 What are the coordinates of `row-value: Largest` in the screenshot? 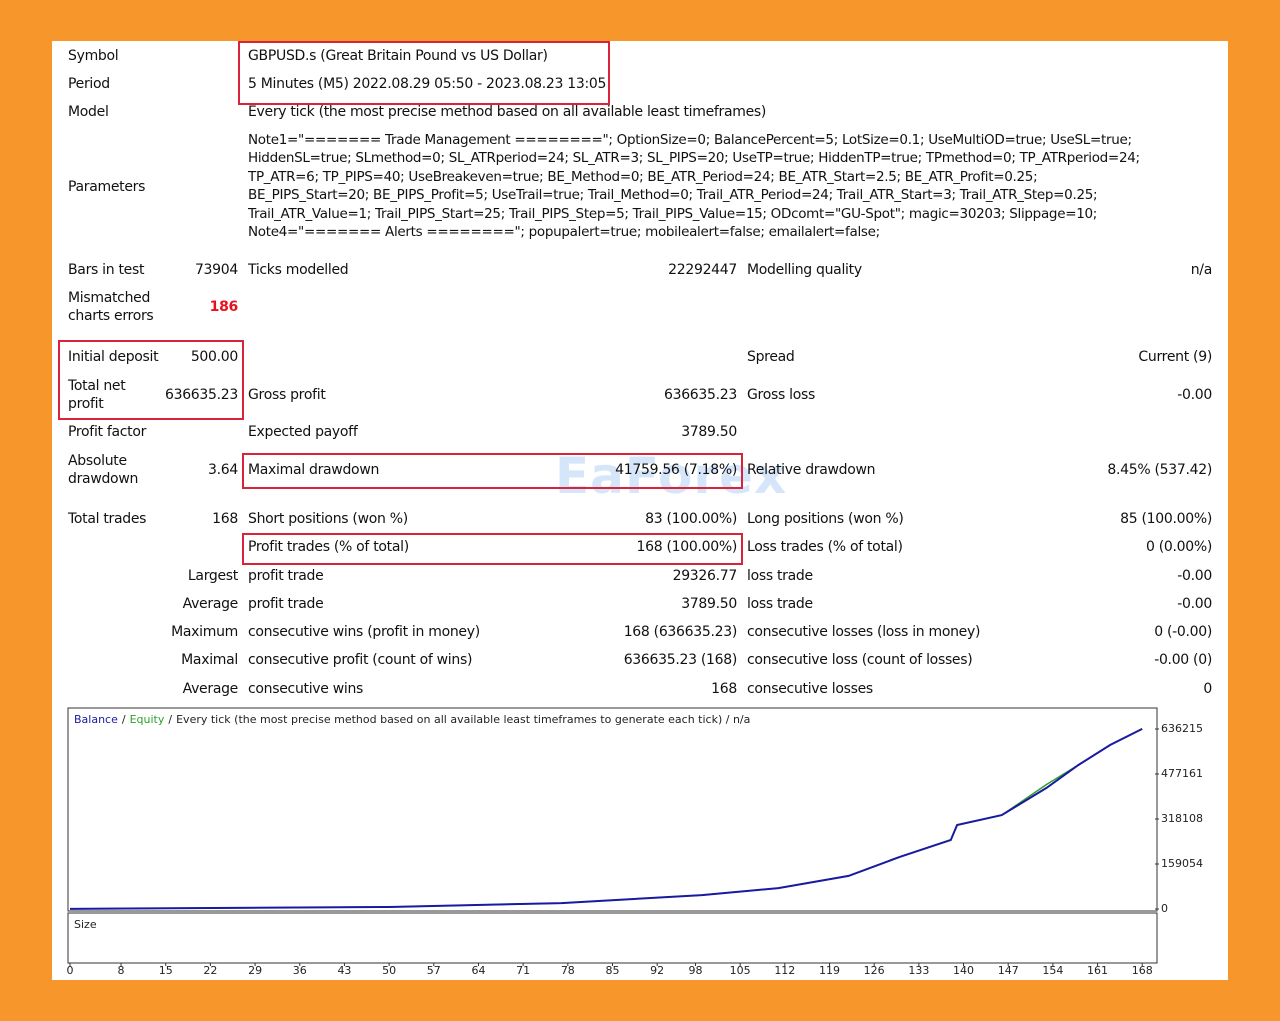 It's located at (212, 576).